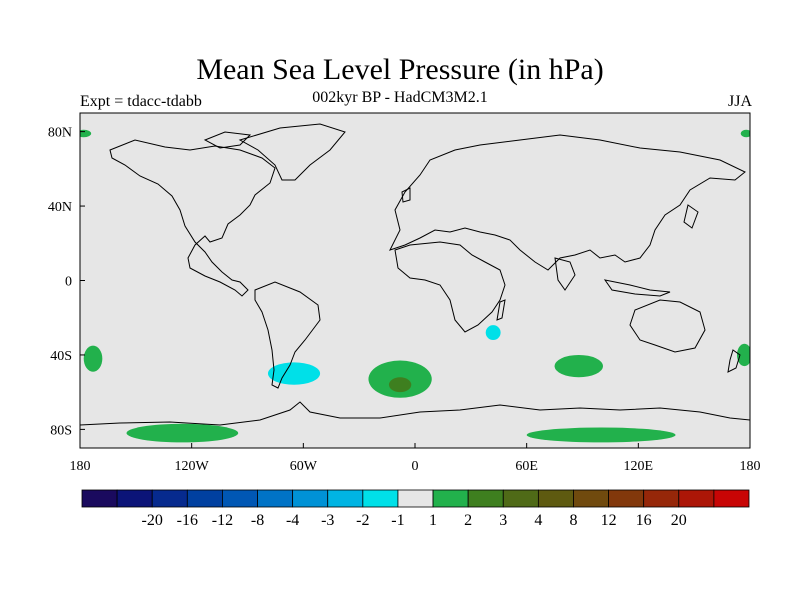 Image resolution: width=800 pixels, height=600 pixels. I want to click on colorbar-label: -2, so click(362, 520).